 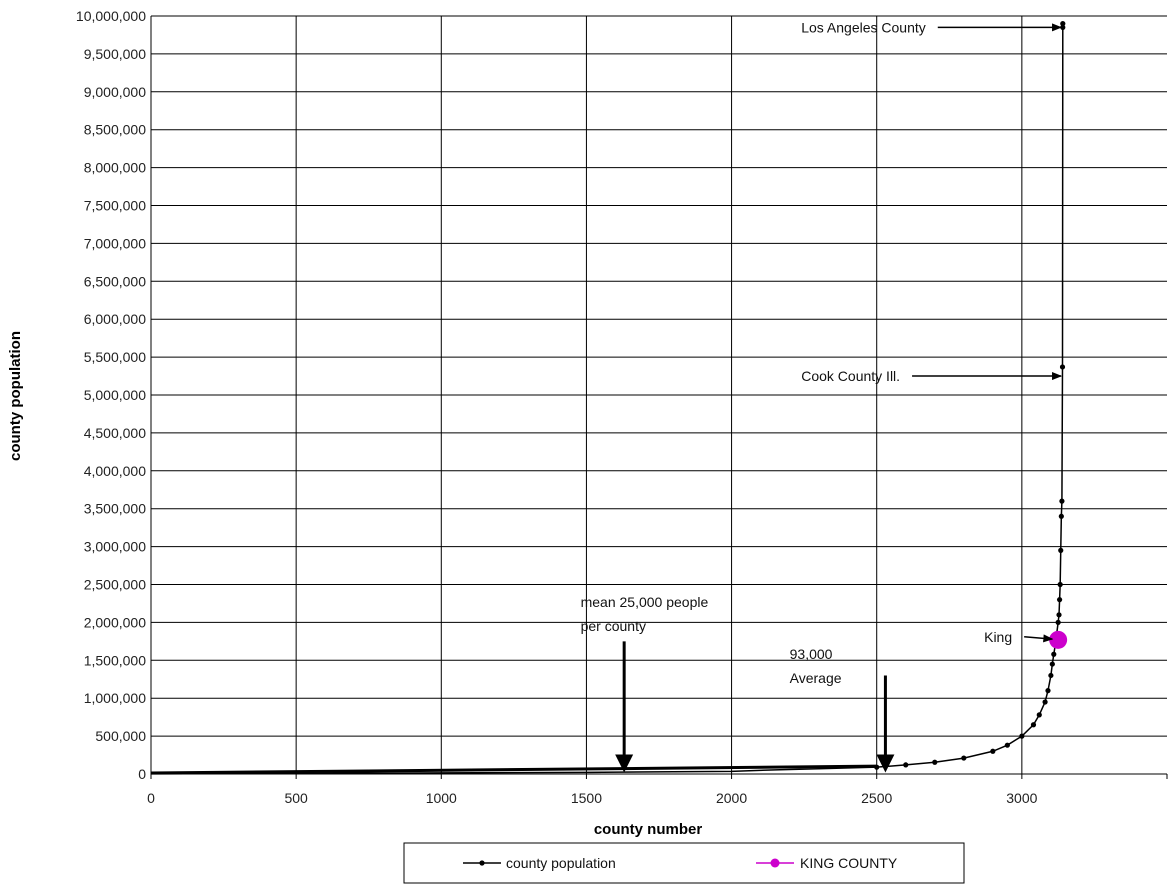 I want to click on annotation-arrow, so click(x=1039, y=638).